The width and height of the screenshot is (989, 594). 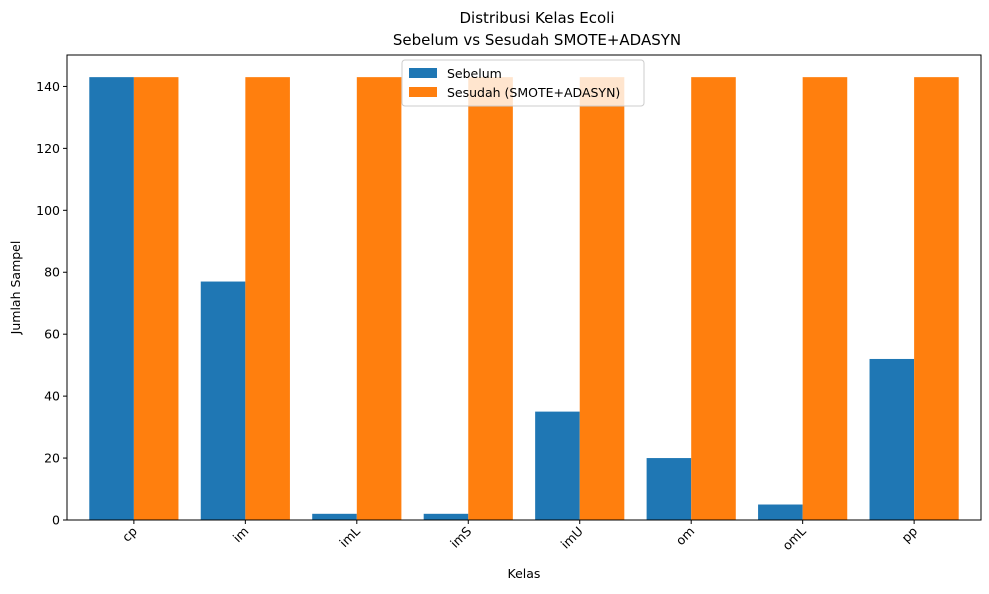 What do you see at coordinates (602, 299) in the screenshot?
I see `bar-sesudah-imU` at bounding box center [602, 299].